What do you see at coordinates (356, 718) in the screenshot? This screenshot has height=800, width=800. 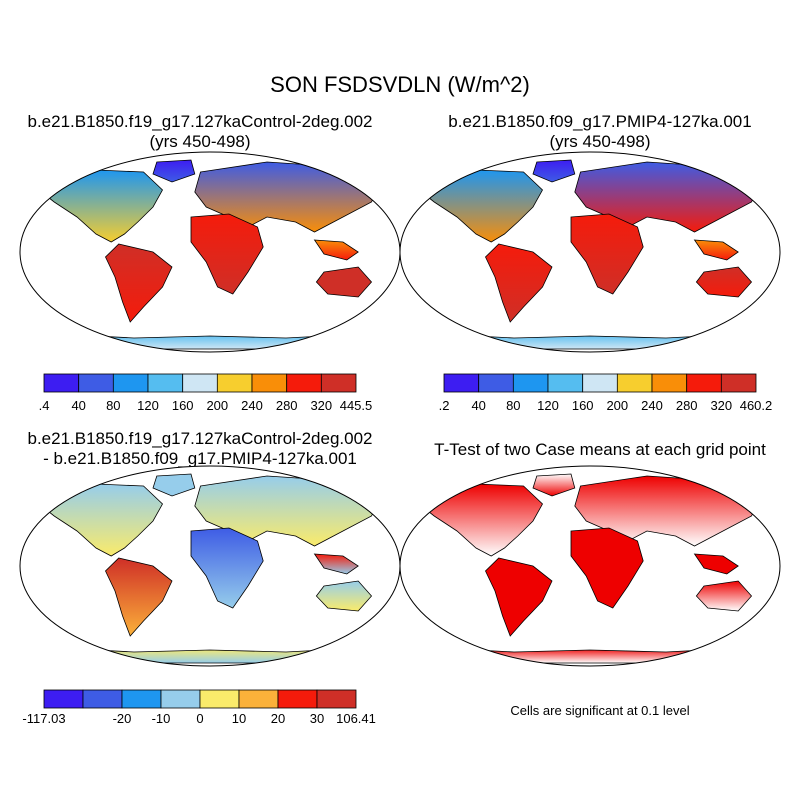 I see `colorbar-difference-label-7: 106.41` at bounding box center [356, 718].